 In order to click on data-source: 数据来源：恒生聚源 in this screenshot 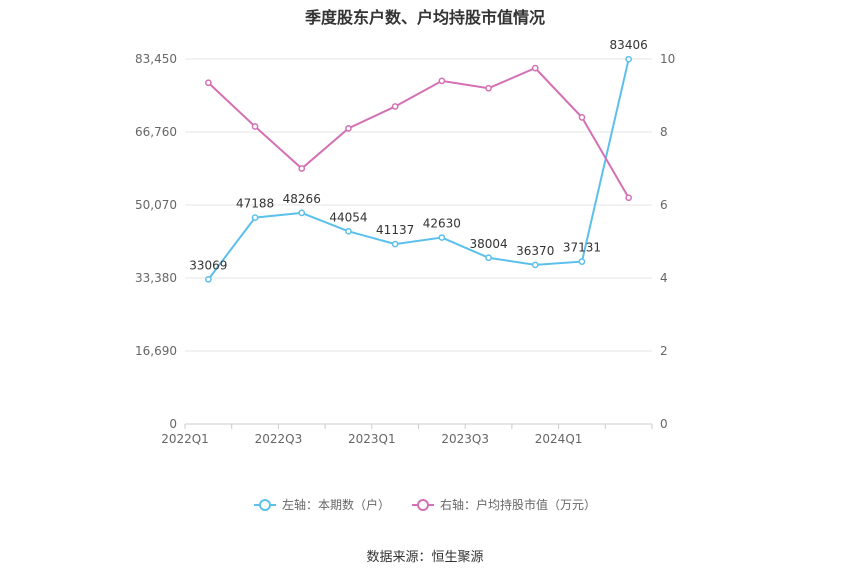, I will do `click(425, 557)`.